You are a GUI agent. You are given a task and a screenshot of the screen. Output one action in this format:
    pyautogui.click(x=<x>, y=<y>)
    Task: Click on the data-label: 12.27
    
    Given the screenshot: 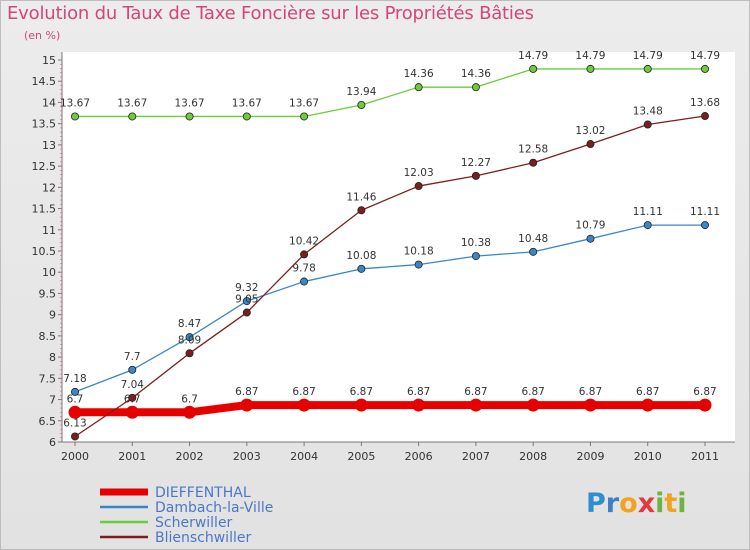 What is the action you would take?
    pyautogui.click(x=476, y=163)
    